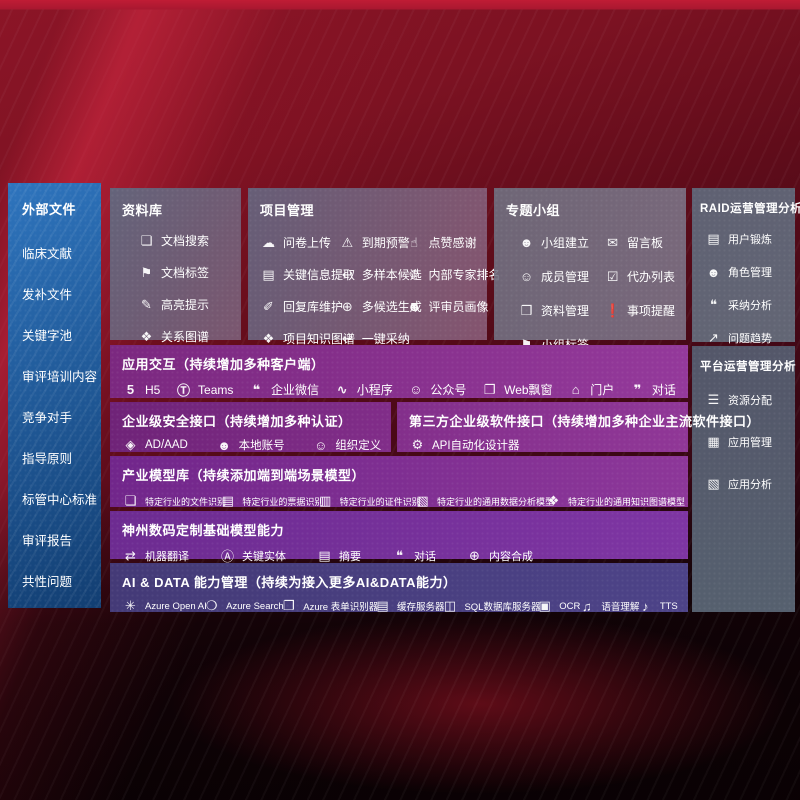 The width and height of the screenshot is (800, 800). Describe the element at coordinates (60, 377) in the screenshot. I see `sidebar-item: 审评培训内容` at that location.